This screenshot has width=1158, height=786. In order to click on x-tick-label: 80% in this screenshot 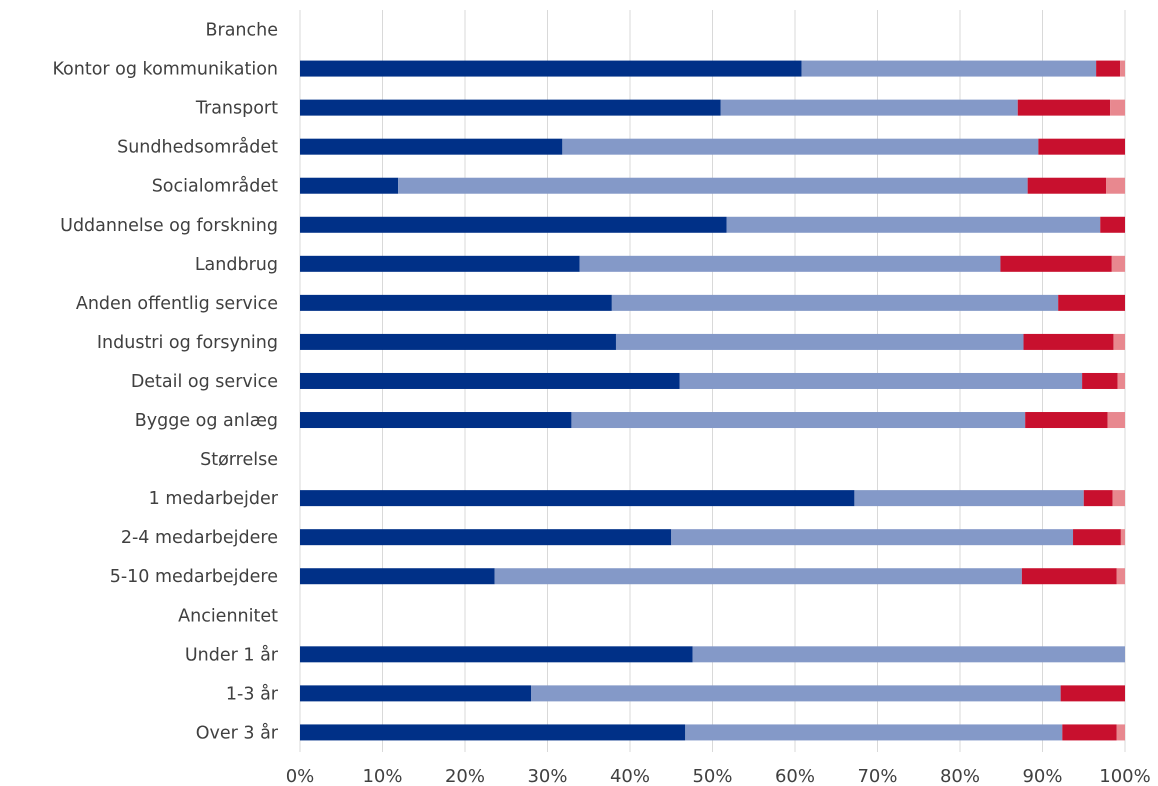, I will do `click(960, 776)`.